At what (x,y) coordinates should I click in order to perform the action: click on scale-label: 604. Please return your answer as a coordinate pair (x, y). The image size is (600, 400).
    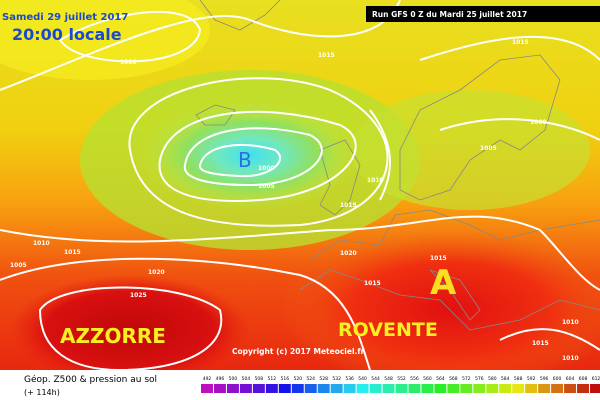
    Looking at the image, I should click on (570, 379).